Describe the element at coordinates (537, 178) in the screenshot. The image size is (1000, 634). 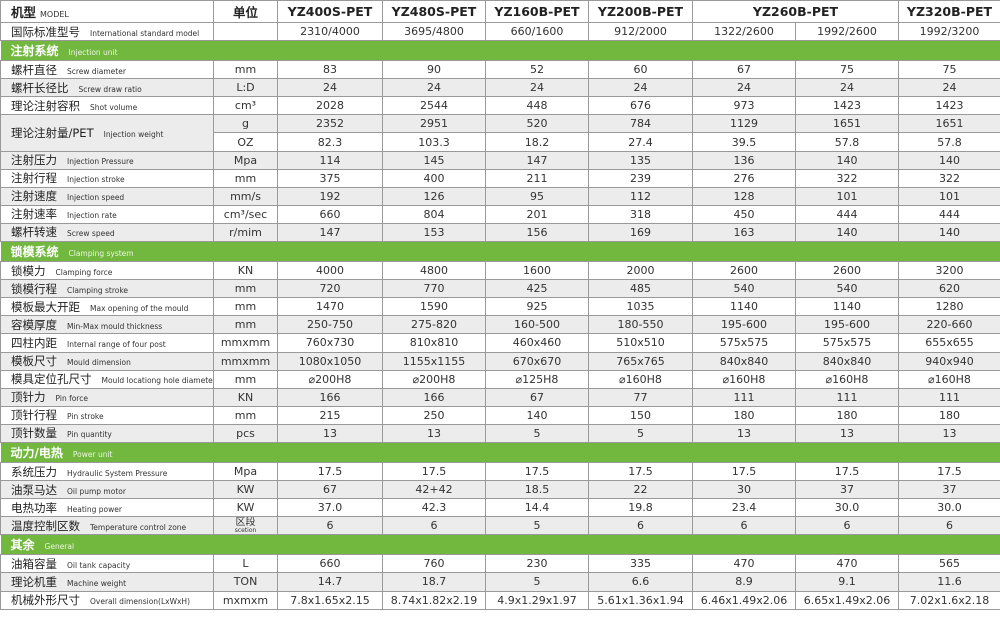
I see `value-cell: 211` at that location.